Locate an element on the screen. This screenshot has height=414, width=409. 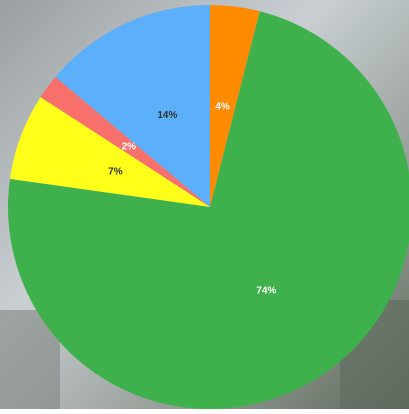
slice-label: 14% is located at coordinates (167, 115).